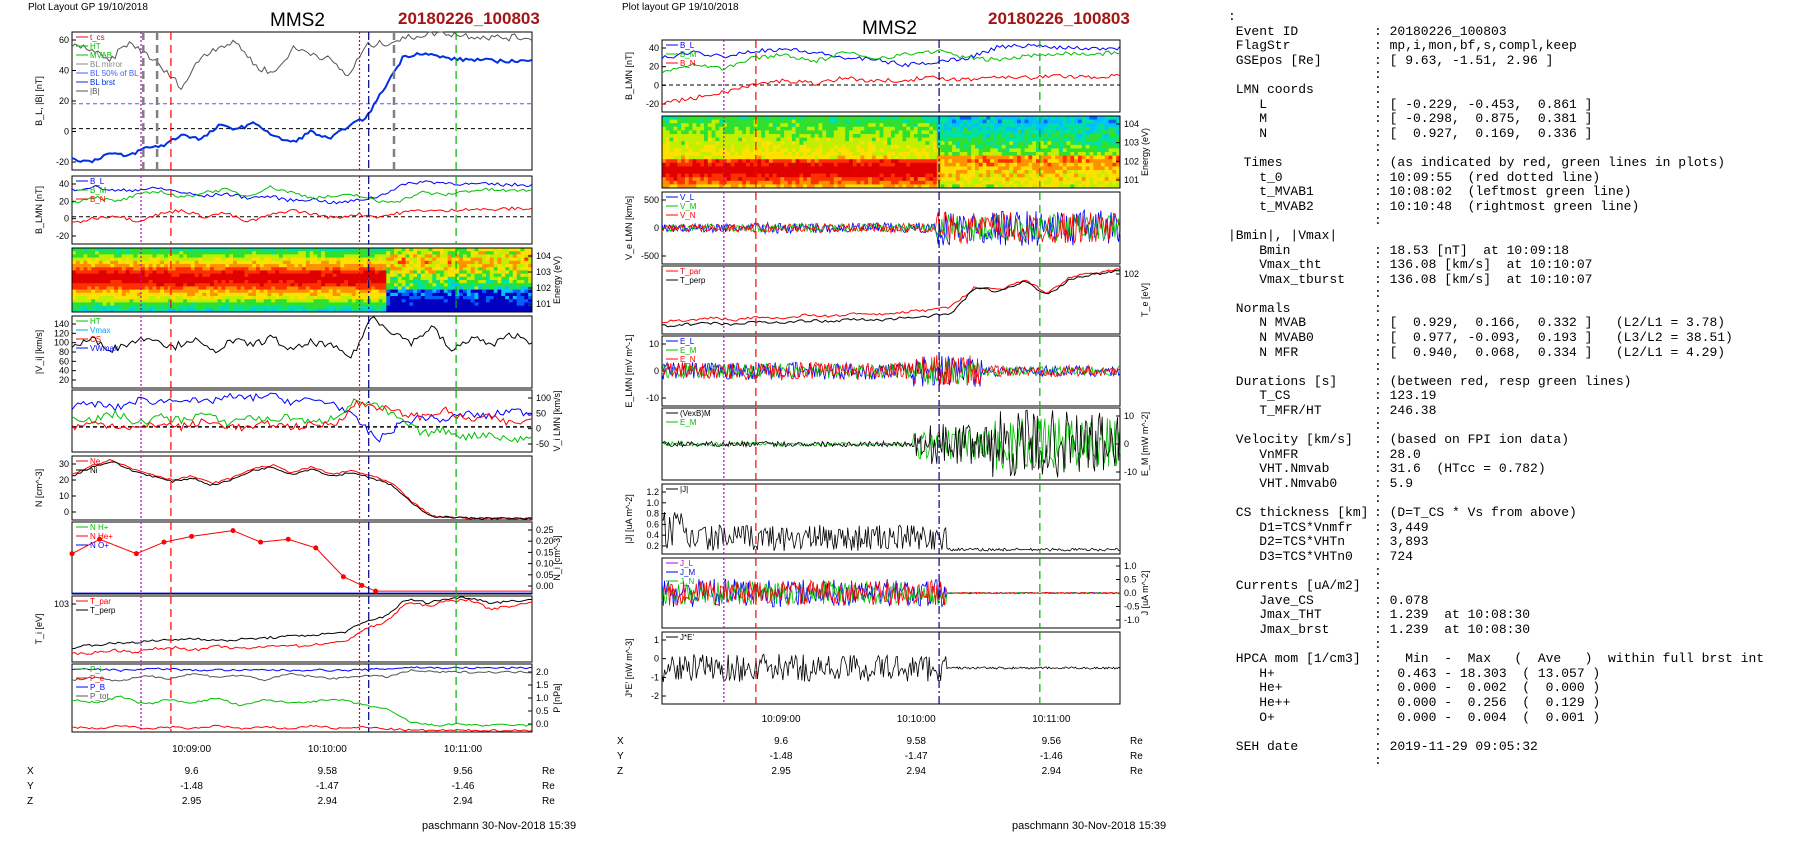  I want to click on vi-lmn-line, so click(302, 415).